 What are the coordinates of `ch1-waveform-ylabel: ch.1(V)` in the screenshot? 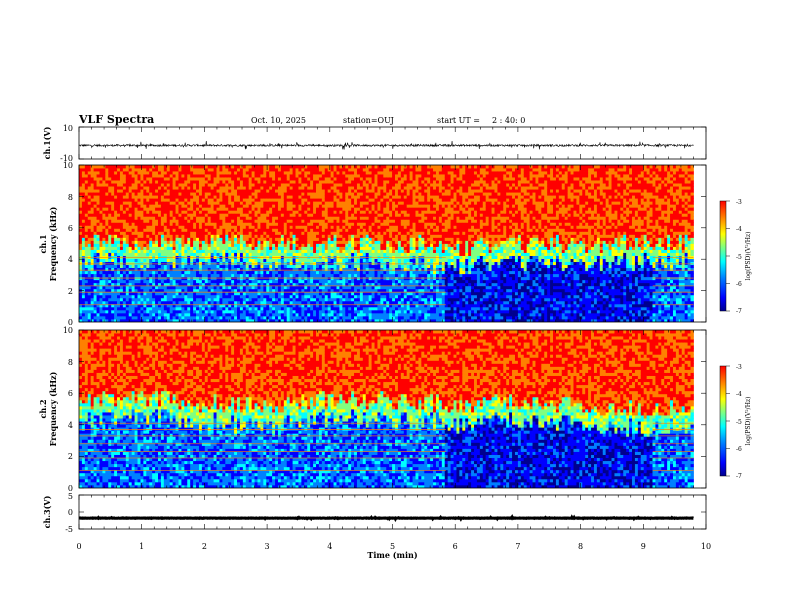 It's located at (47, 142).